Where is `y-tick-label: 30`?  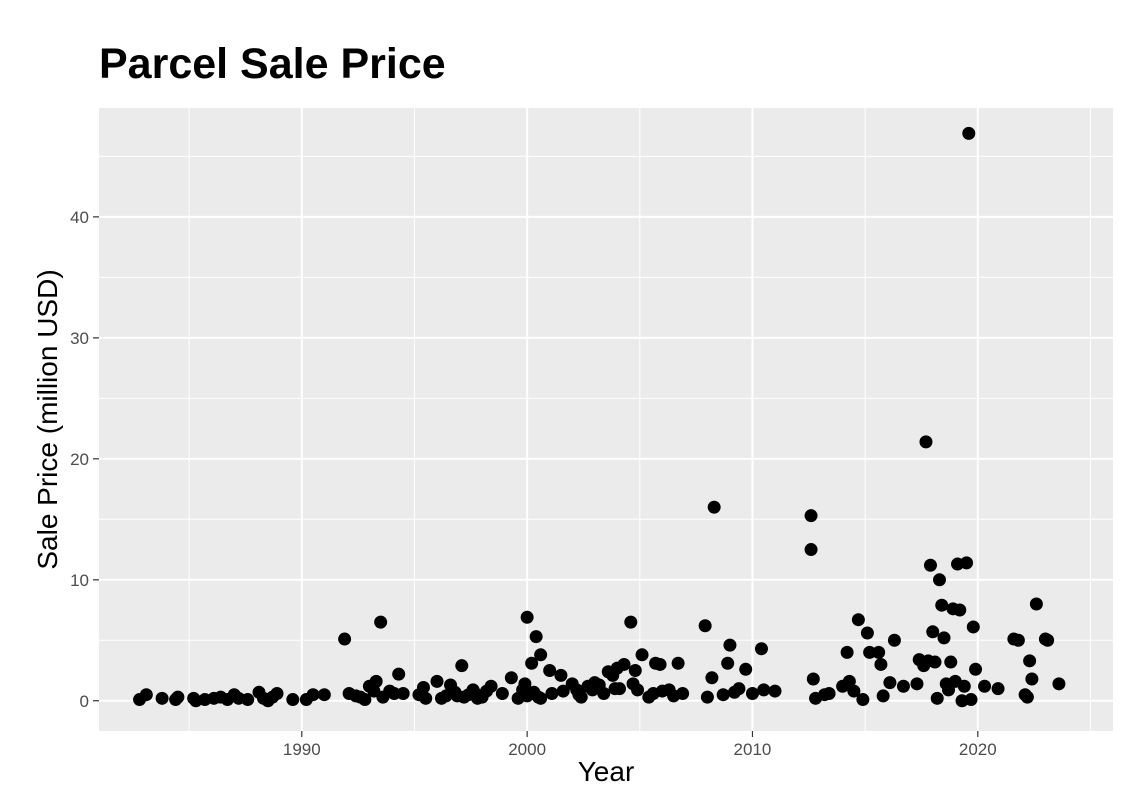 y-tick-label: 30 is located at coordinates (79, 338).